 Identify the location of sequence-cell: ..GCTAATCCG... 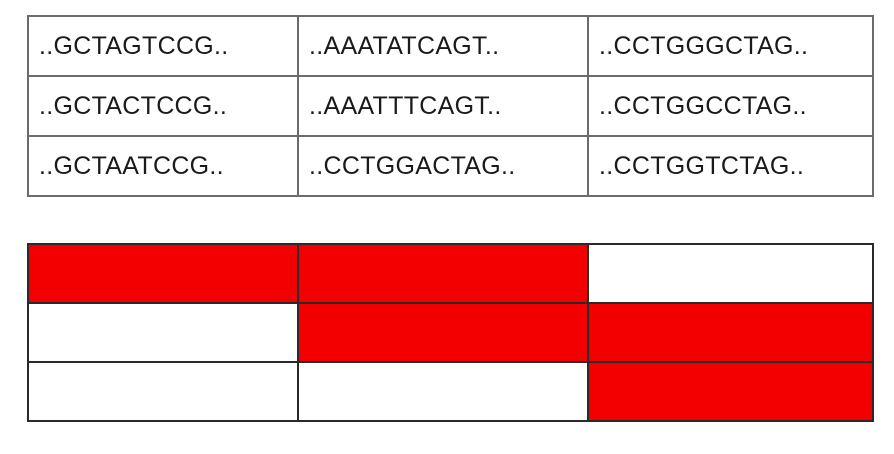
(163, 166).